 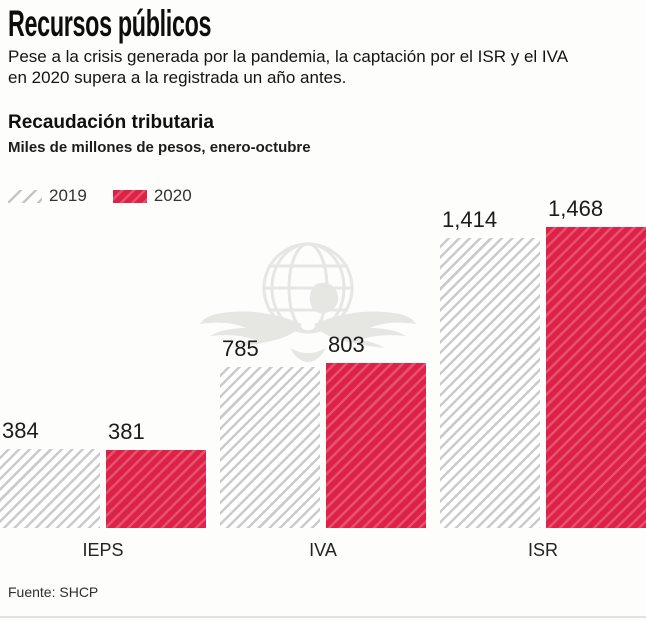 I want to click on bar-2019-IEPS, so click(x=50, y=488).